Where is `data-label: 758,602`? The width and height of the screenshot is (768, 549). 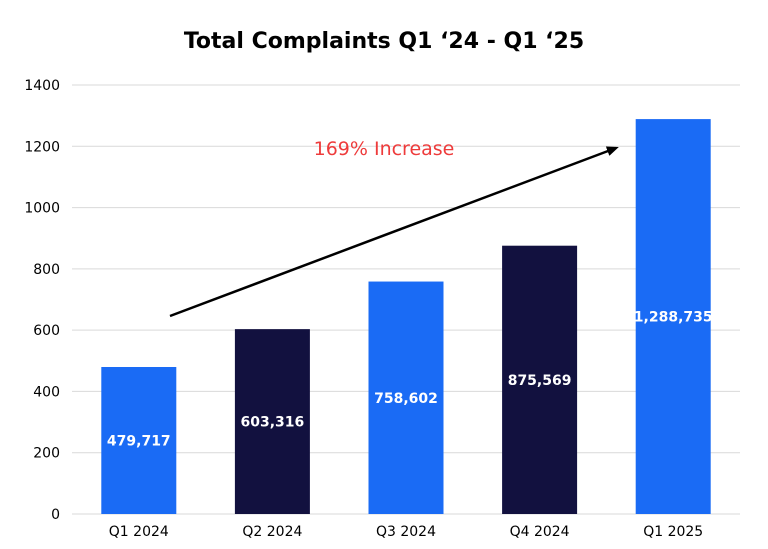 data-label: 758,602 is located at coordinates (406, 399).